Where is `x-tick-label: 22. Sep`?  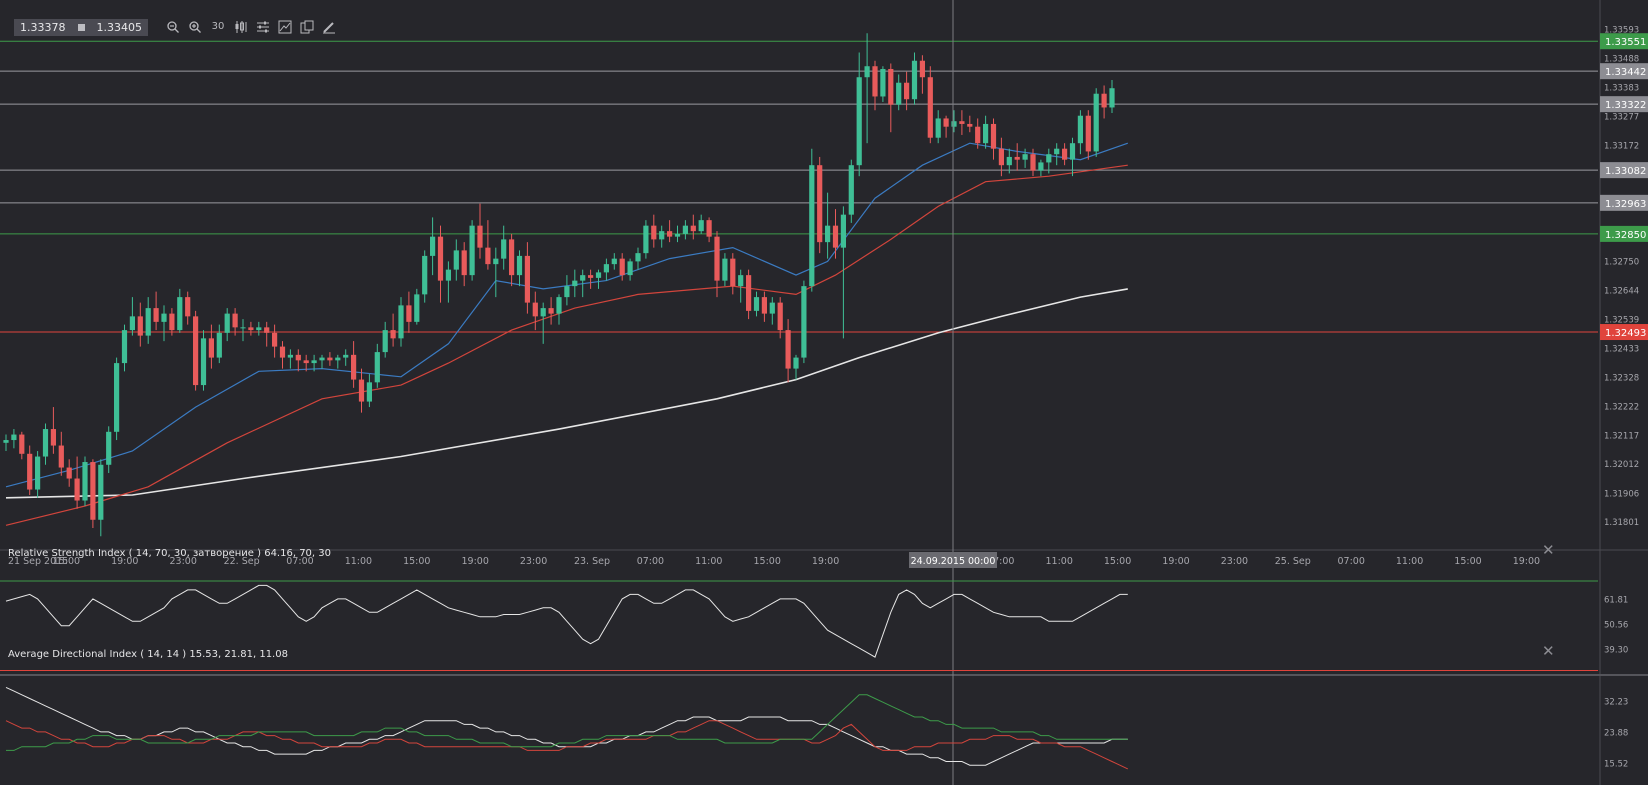 x-tick-label: 22. Sep is located at coordinates (242, 561).